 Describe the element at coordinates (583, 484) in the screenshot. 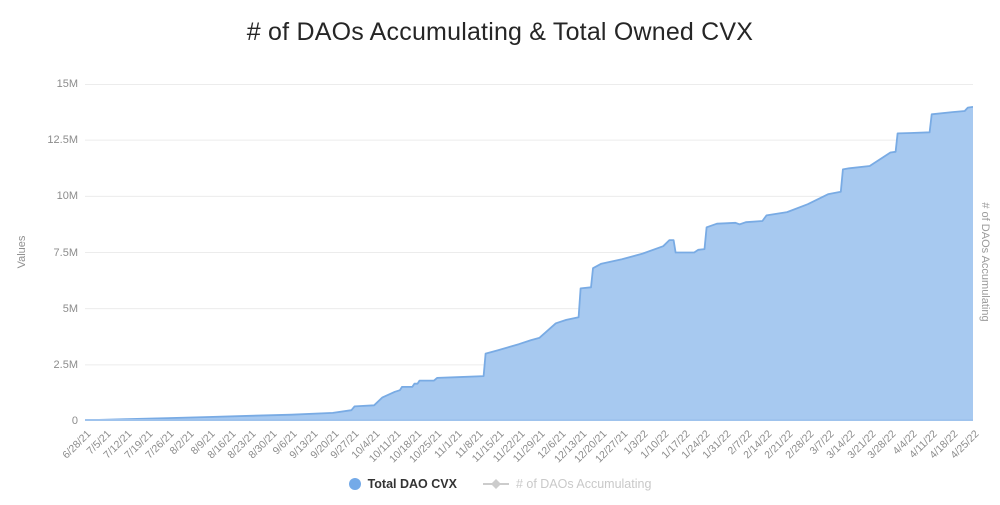

I see `legend-label-daos-accumulating: # of DAOs Accumulating` at that location.